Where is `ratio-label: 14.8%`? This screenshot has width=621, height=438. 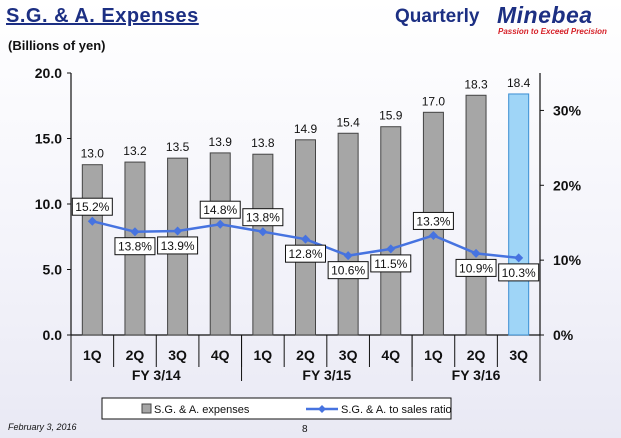 ratio-label: 14.8% is located at coordinates (220, 210).